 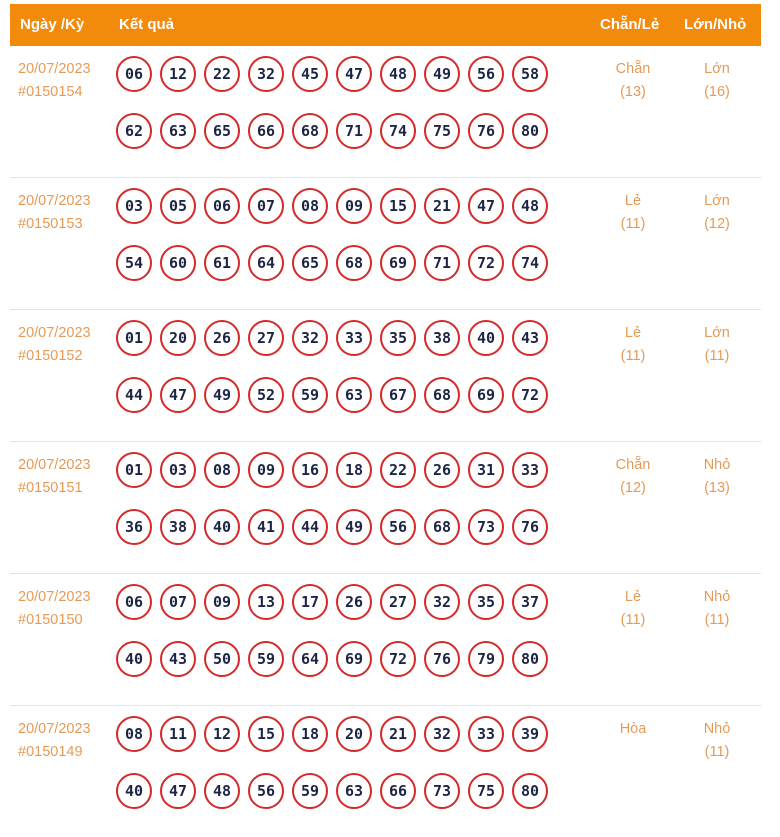 I want to click on number-ball: 22, so click(x=398, y=470).